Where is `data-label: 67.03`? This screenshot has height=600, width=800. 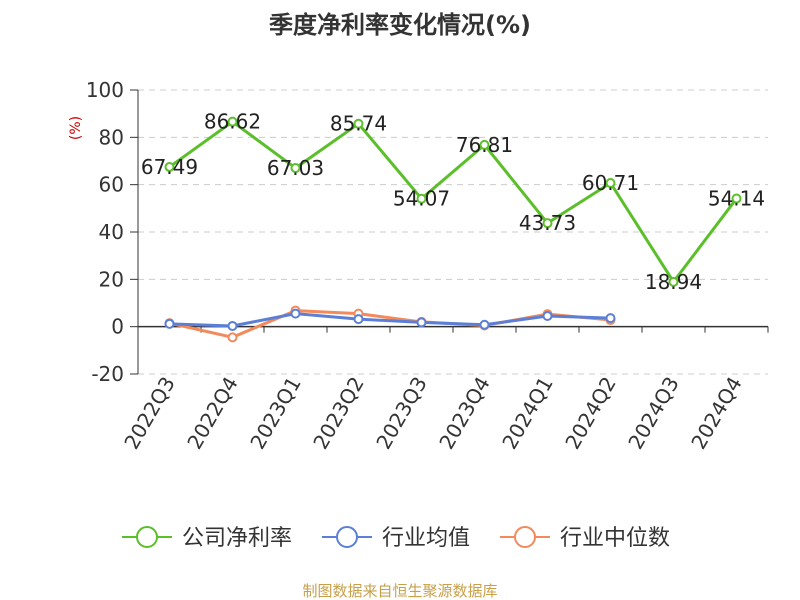 data-label: 67.03 is located at coordinates (295, 168).